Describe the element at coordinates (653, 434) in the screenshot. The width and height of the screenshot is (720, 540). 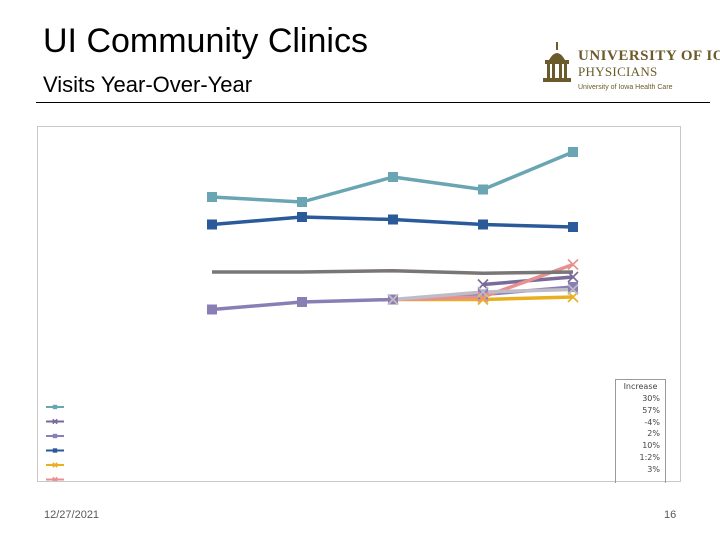
I see `increase-row: 2%` at that location.